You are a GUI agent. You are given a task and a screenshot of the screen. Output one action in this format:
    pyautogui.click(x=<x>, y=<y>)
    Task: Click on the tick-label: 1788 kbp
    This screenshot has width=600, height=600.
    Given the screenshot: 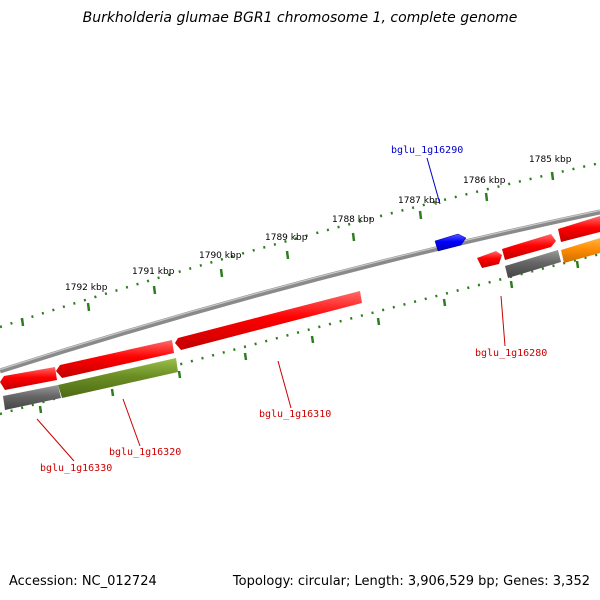 What is the action you would take?
    pyautogui.click(x=353, y=220)
    